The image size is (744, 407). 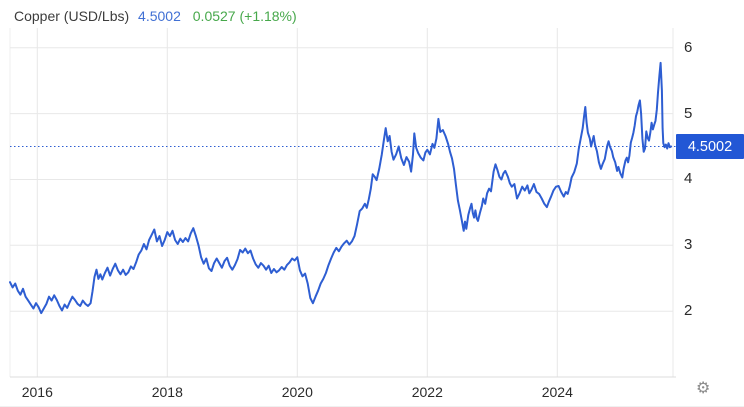 I want to click on y-axis-tick-label: 4, so click(x=688, y=179).